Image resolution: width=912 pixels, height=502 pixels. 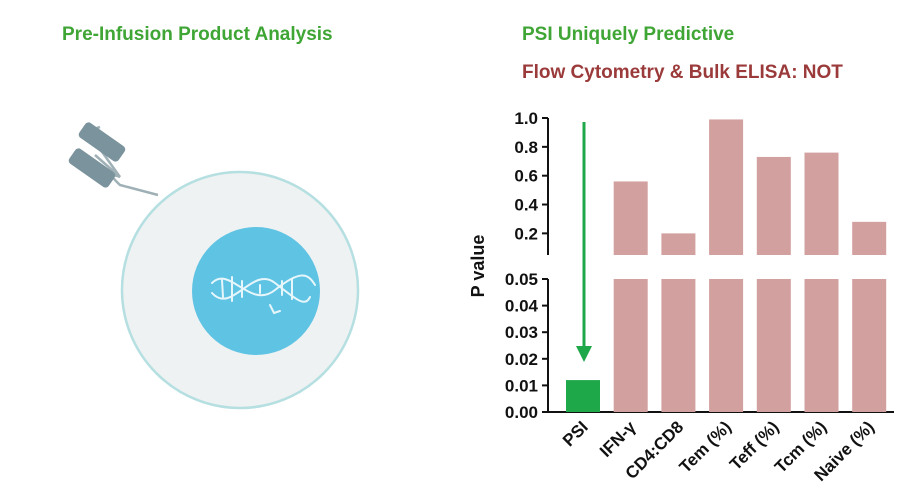 What do you see at coordinates (678, 244) in the screenshot?
I see `bar-2-upper` at bounding box center [678, 244].